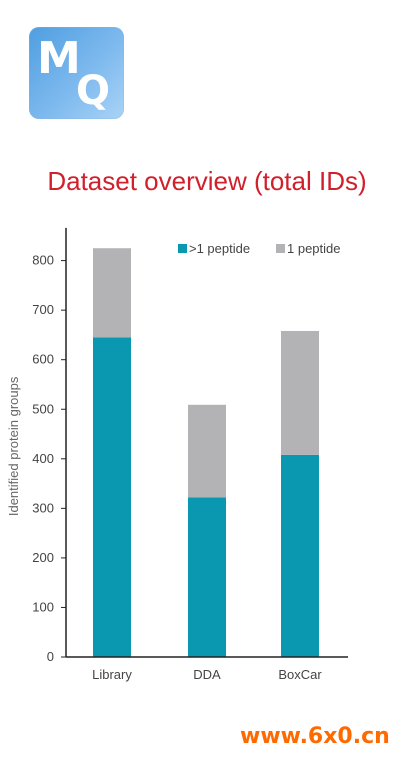 This screenshot has width=414, height=761. Describe the element at coordinates (59, 58) in the screenshot. I see `logo-letter-m: M` at that location.